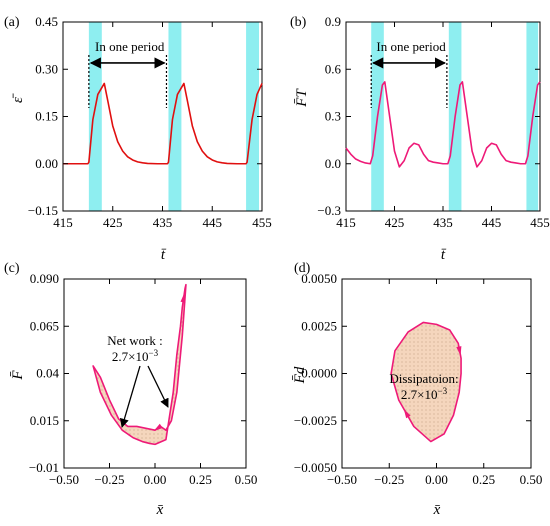 The height and width of the screenshot is (526, 550). What do you see at coordinates (315, 420) in the screenshot?
I see `y-tick-label: −0.0025` at bounding box center [315, 420].